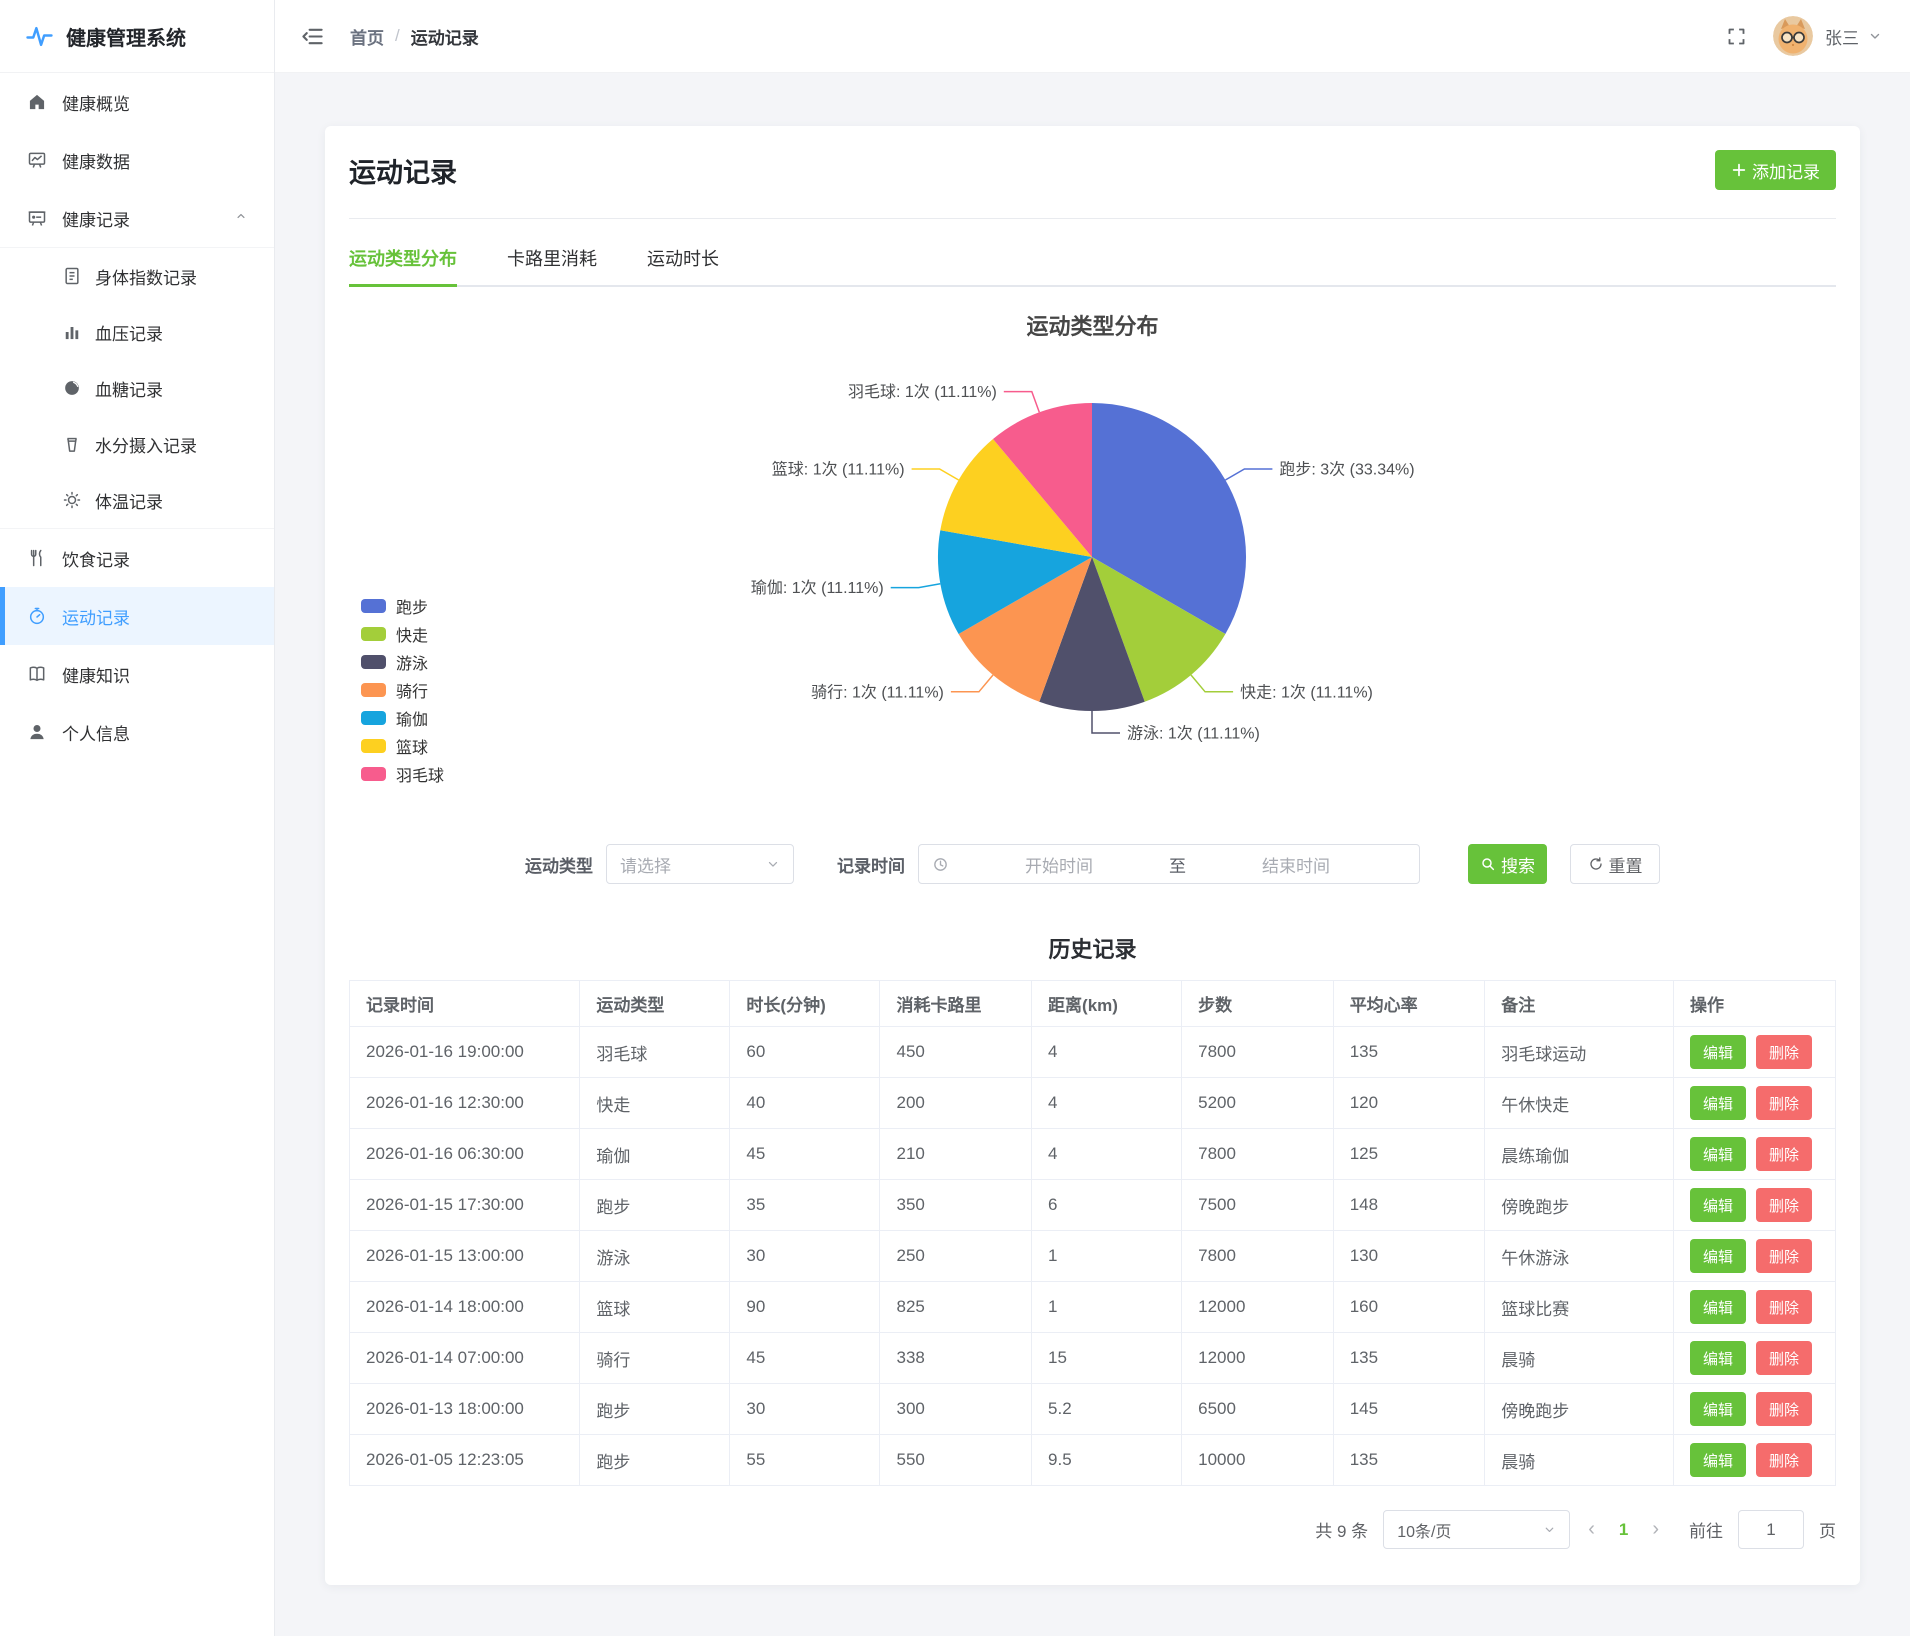 The width and height of the screenshot is (1910, 1636). I want to click on app-title: 健康管理系统, so click(126, 38).